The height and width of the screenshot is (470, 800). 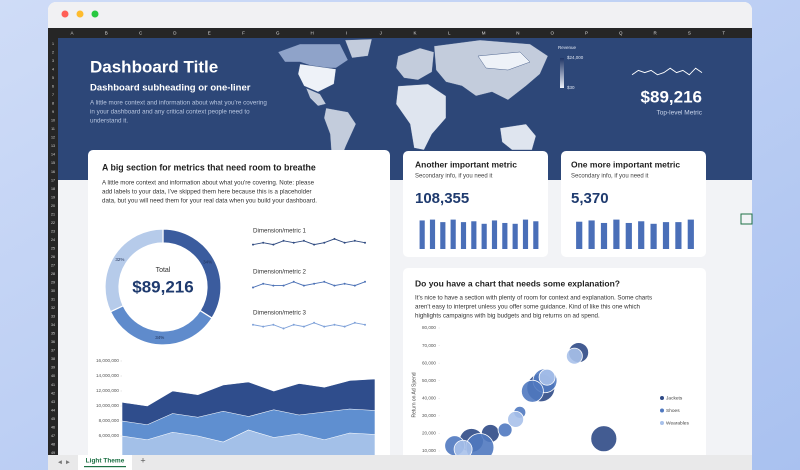 I want to click on selected-cell, so click(x=746, y=219).